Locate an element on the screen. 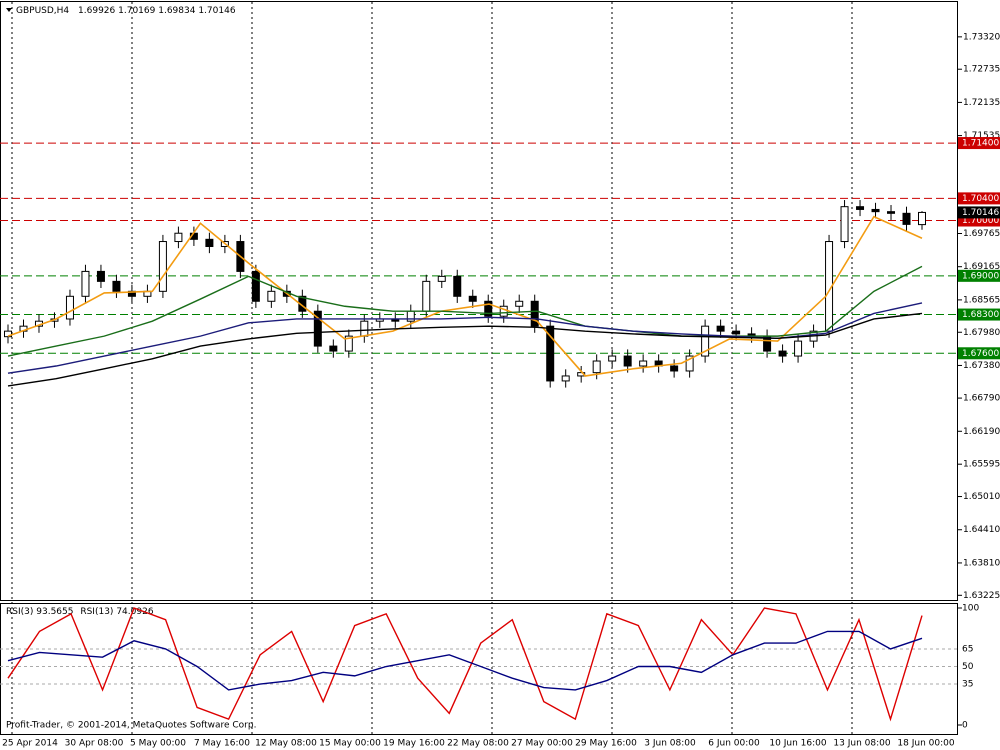  rsi-tick-label: 0 is located at coordinates (965, 726).